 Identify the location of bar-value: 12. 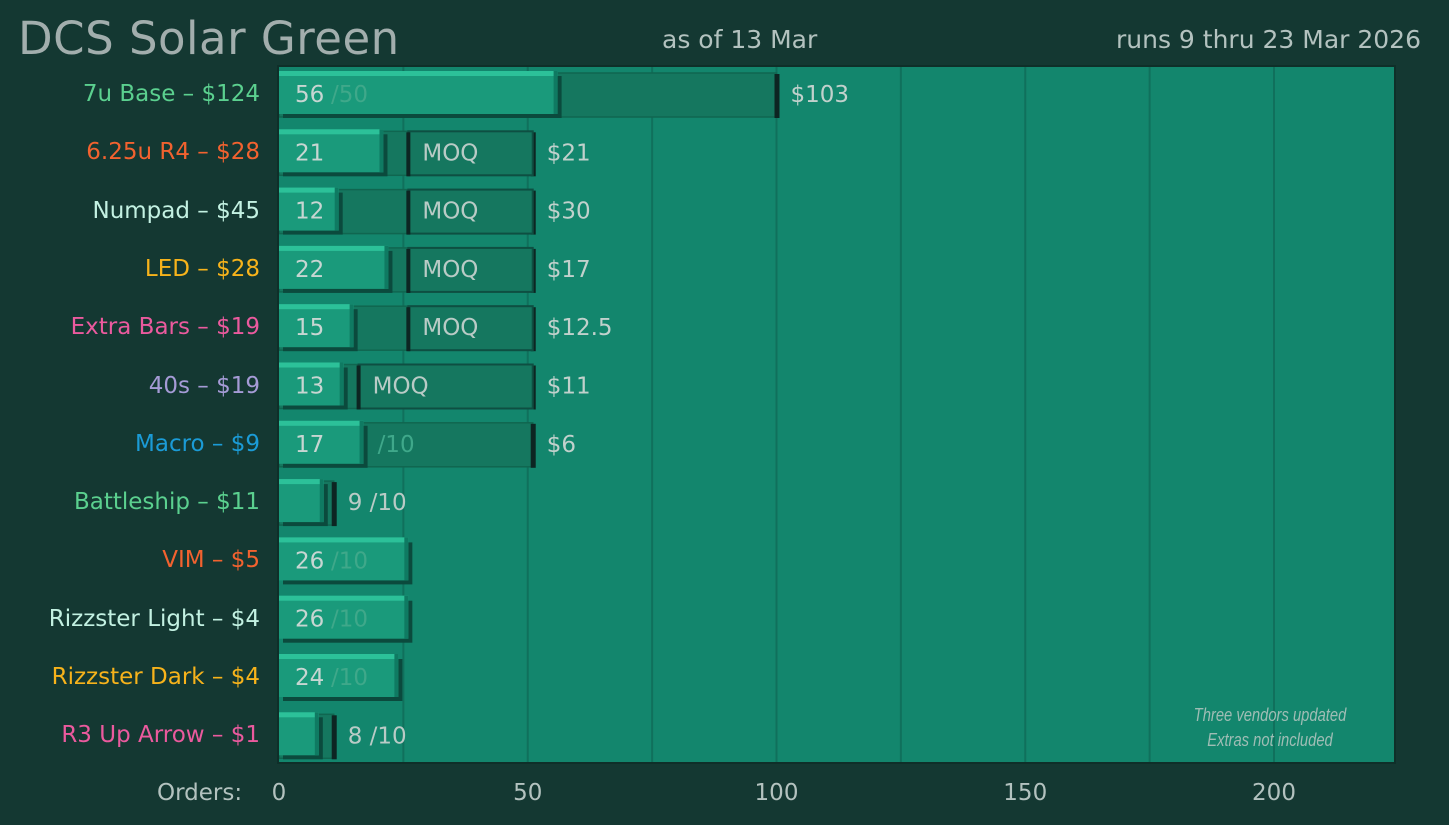
(309, 212).